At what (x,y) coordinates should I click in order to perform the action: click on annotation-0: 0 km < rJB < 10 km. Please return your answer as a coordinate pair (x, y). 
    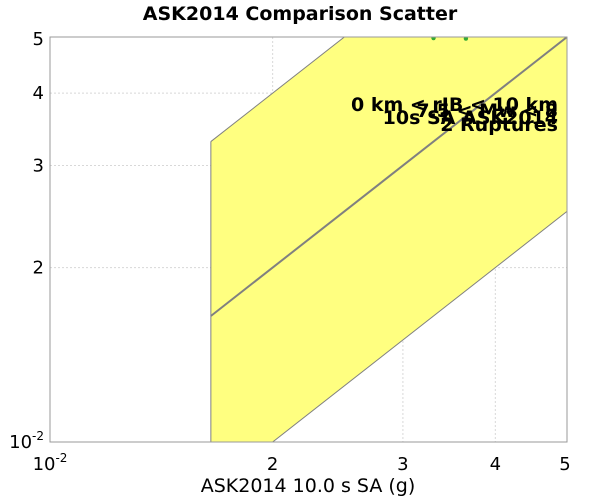
    Looking at the image, I should click on (454, 105).